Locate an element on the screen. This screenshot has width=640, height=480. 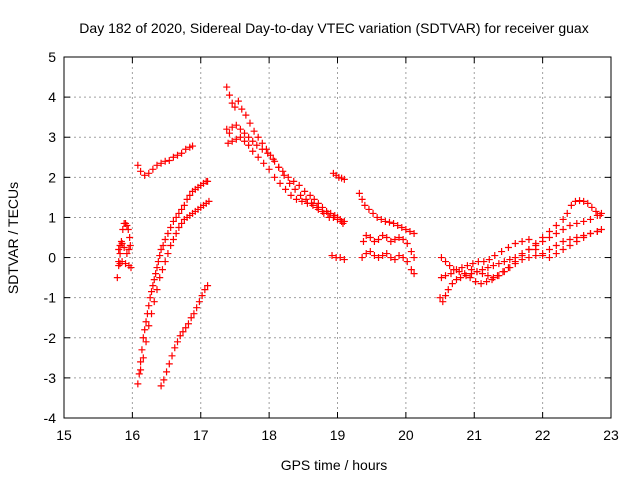
y-tick-label: 5 is located at coordinates (52, 57).